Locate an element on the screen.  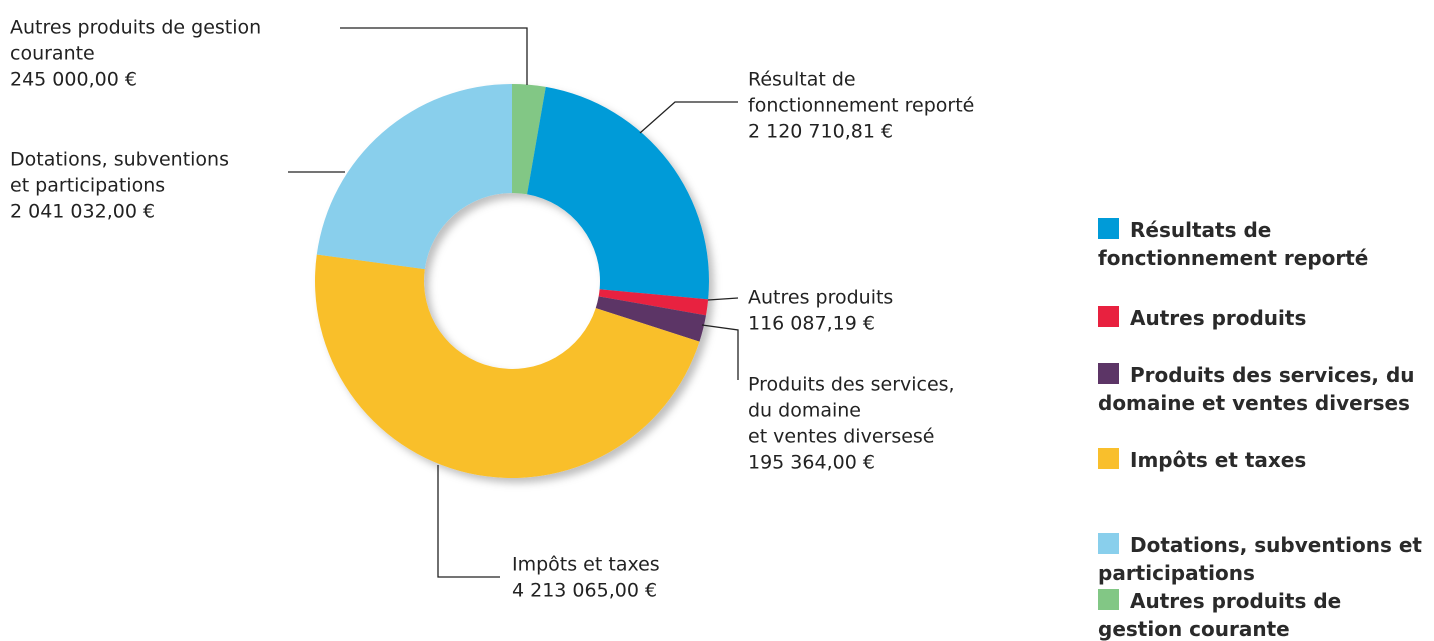
slice-value: 195 364,00 € is located at coordinates (811, 463).